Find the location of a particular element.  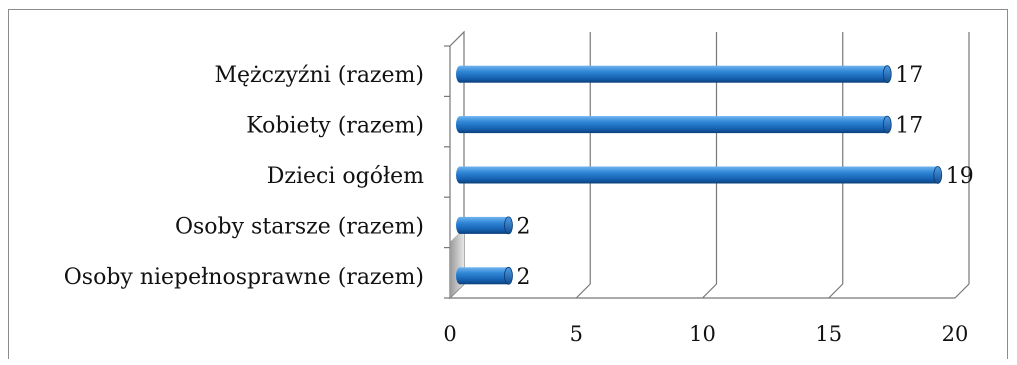

category-label: Osoby niepełnosprawne (razem) is located at coordinates (244, 277).